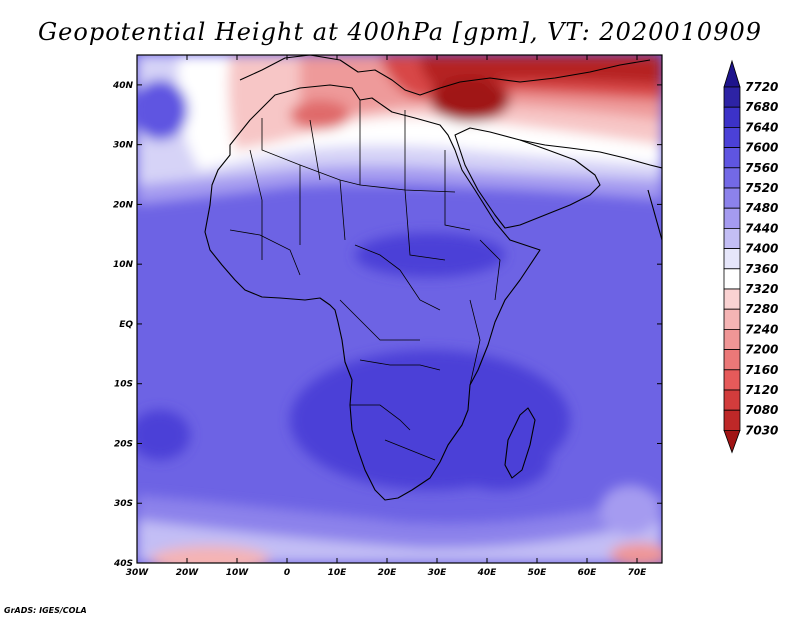  I want to click on x-tick-label: 70E, so click(638, 573).